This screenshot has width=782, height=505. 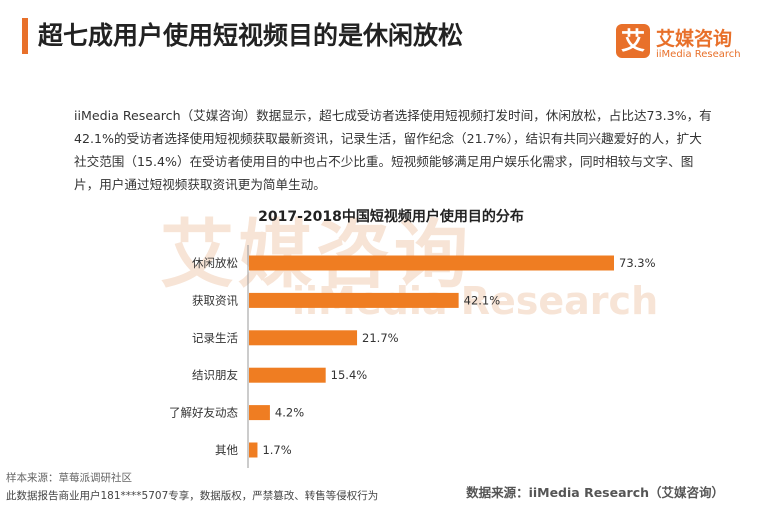 I want to click on category-label: 其他, so click(x=226, y=450).